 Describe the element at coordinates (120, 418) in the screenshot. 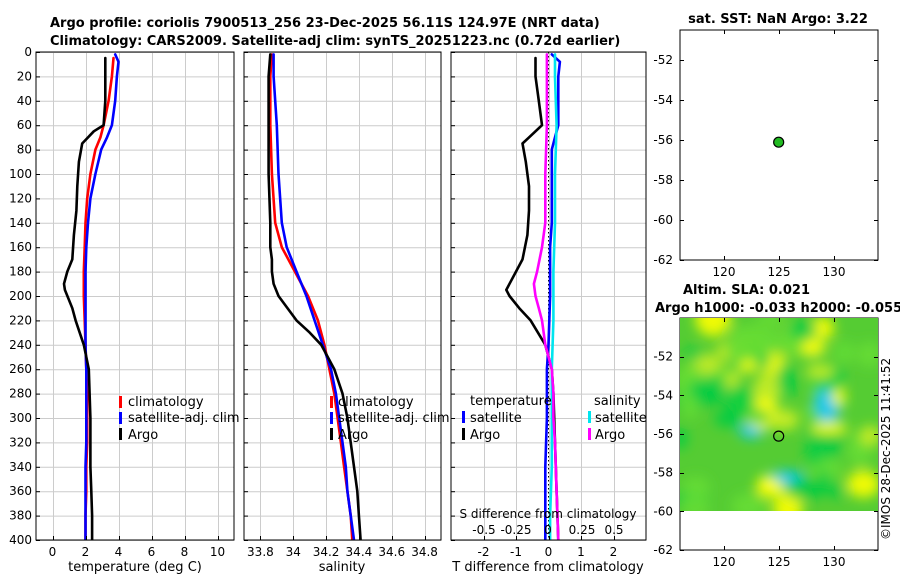

I see `legend-swatch-satellite` at that location.